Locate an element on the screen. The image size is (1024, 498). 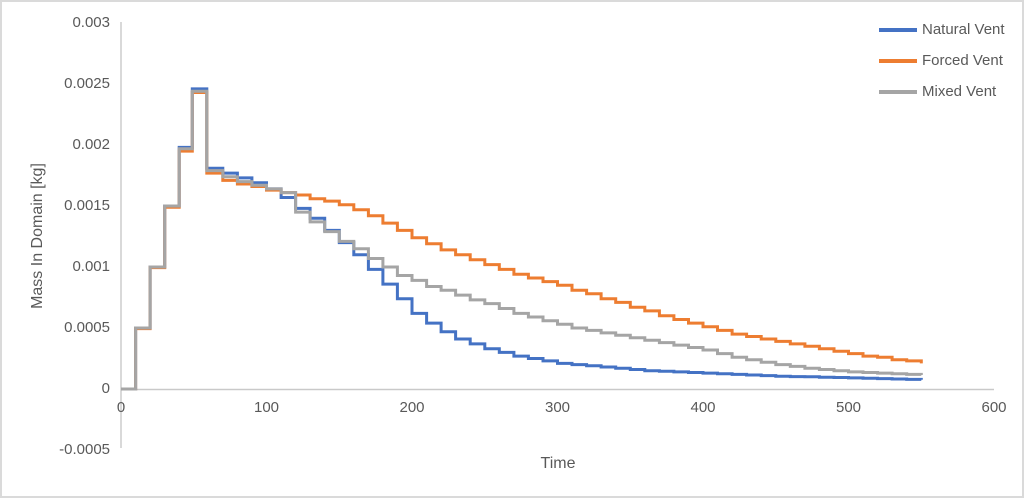
x-tick-label-100: 100 is located at coordinates (266, 407).